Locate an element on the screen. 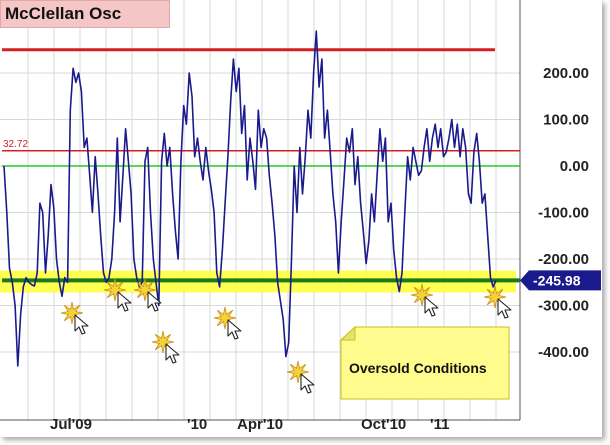 This screenshot has height=445, width=610. y-tick-label: 0.00 is located at coordinates (574, 166).